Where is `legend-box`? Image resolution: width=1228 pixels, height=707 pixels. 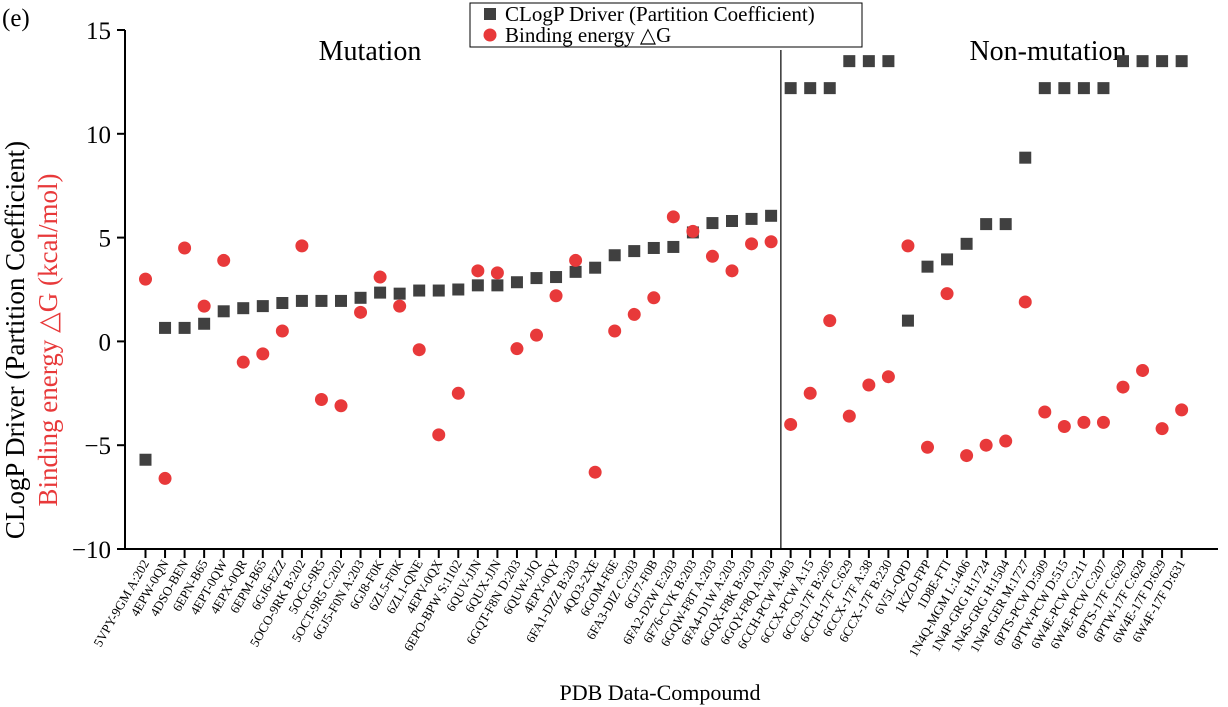
legend-box is located at coordinates (666, 25).